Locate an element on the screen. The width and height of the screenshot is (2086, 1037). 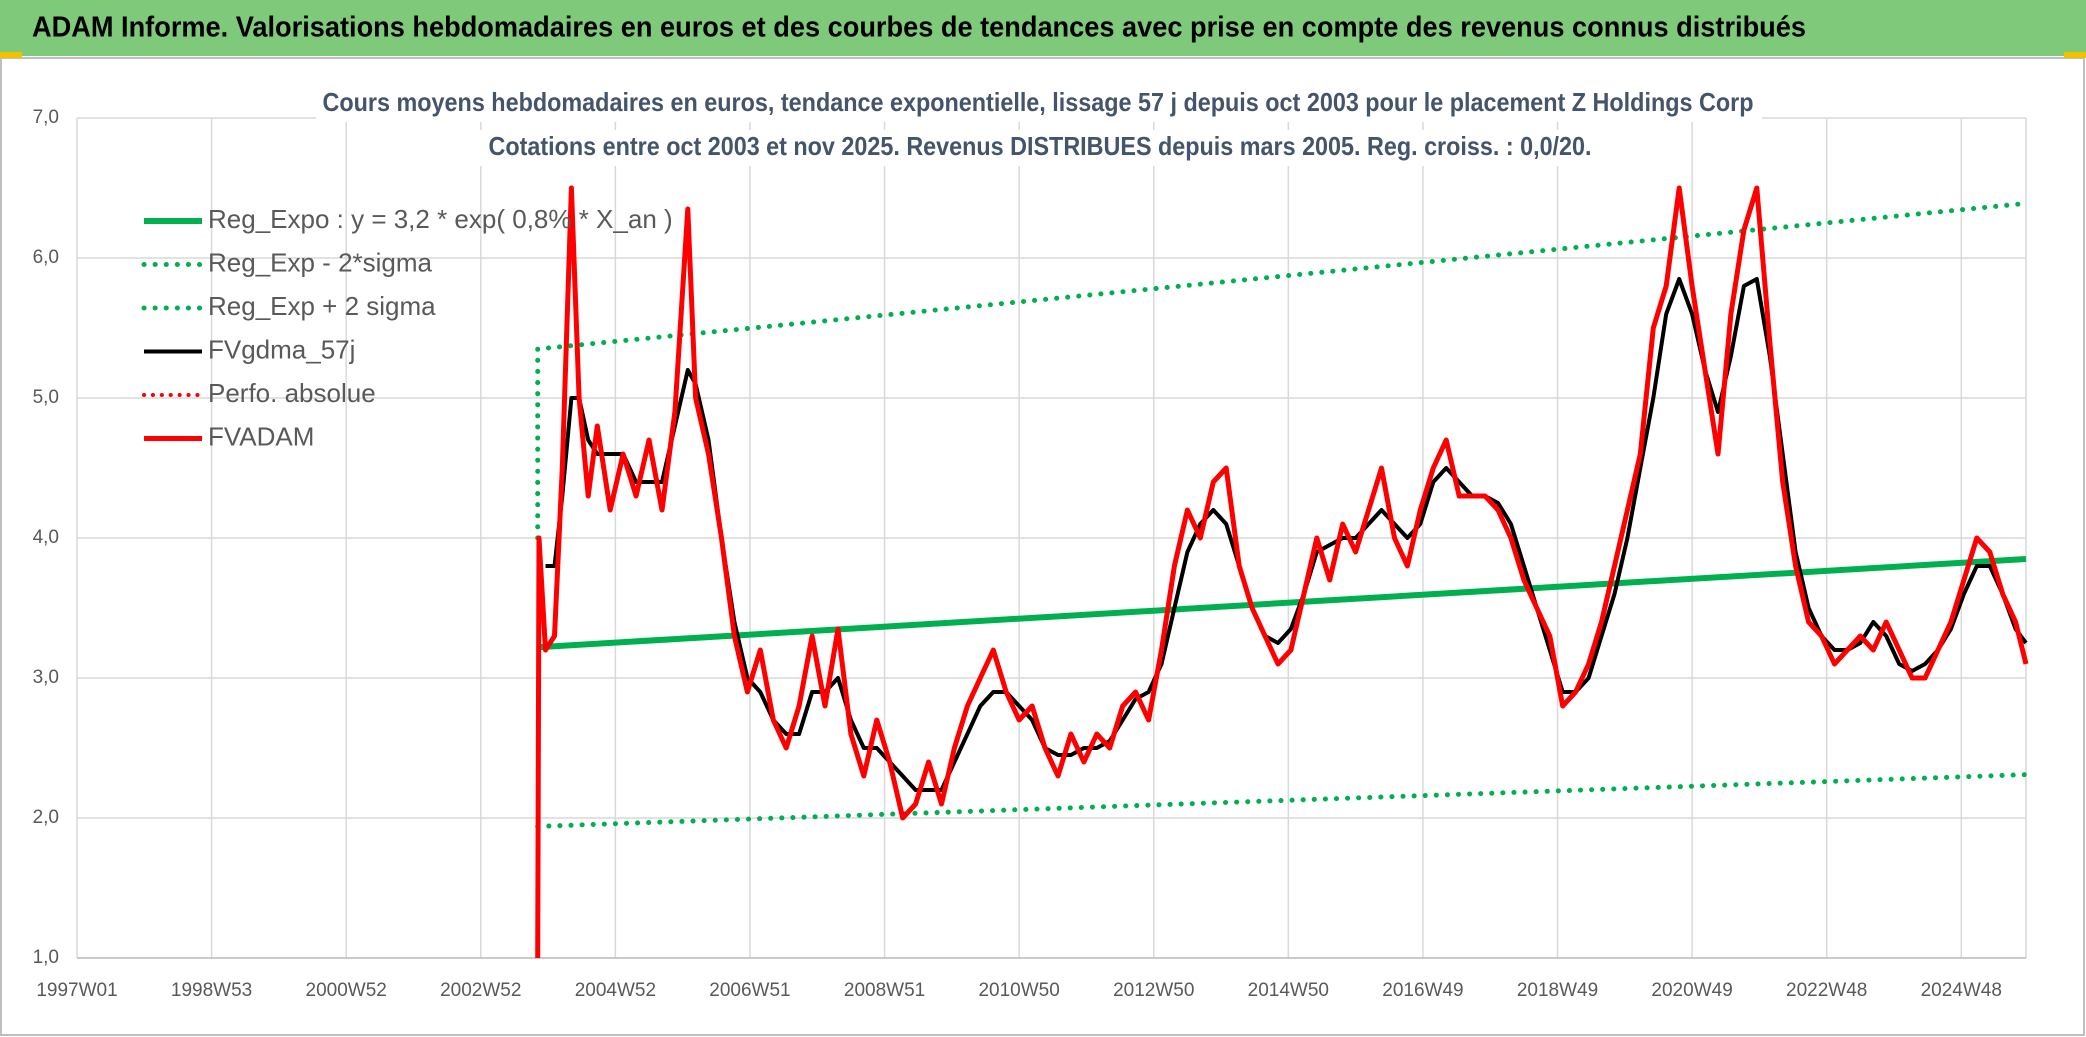
x-tick-label: 2012W50 is located at coordinates (1153, 990).